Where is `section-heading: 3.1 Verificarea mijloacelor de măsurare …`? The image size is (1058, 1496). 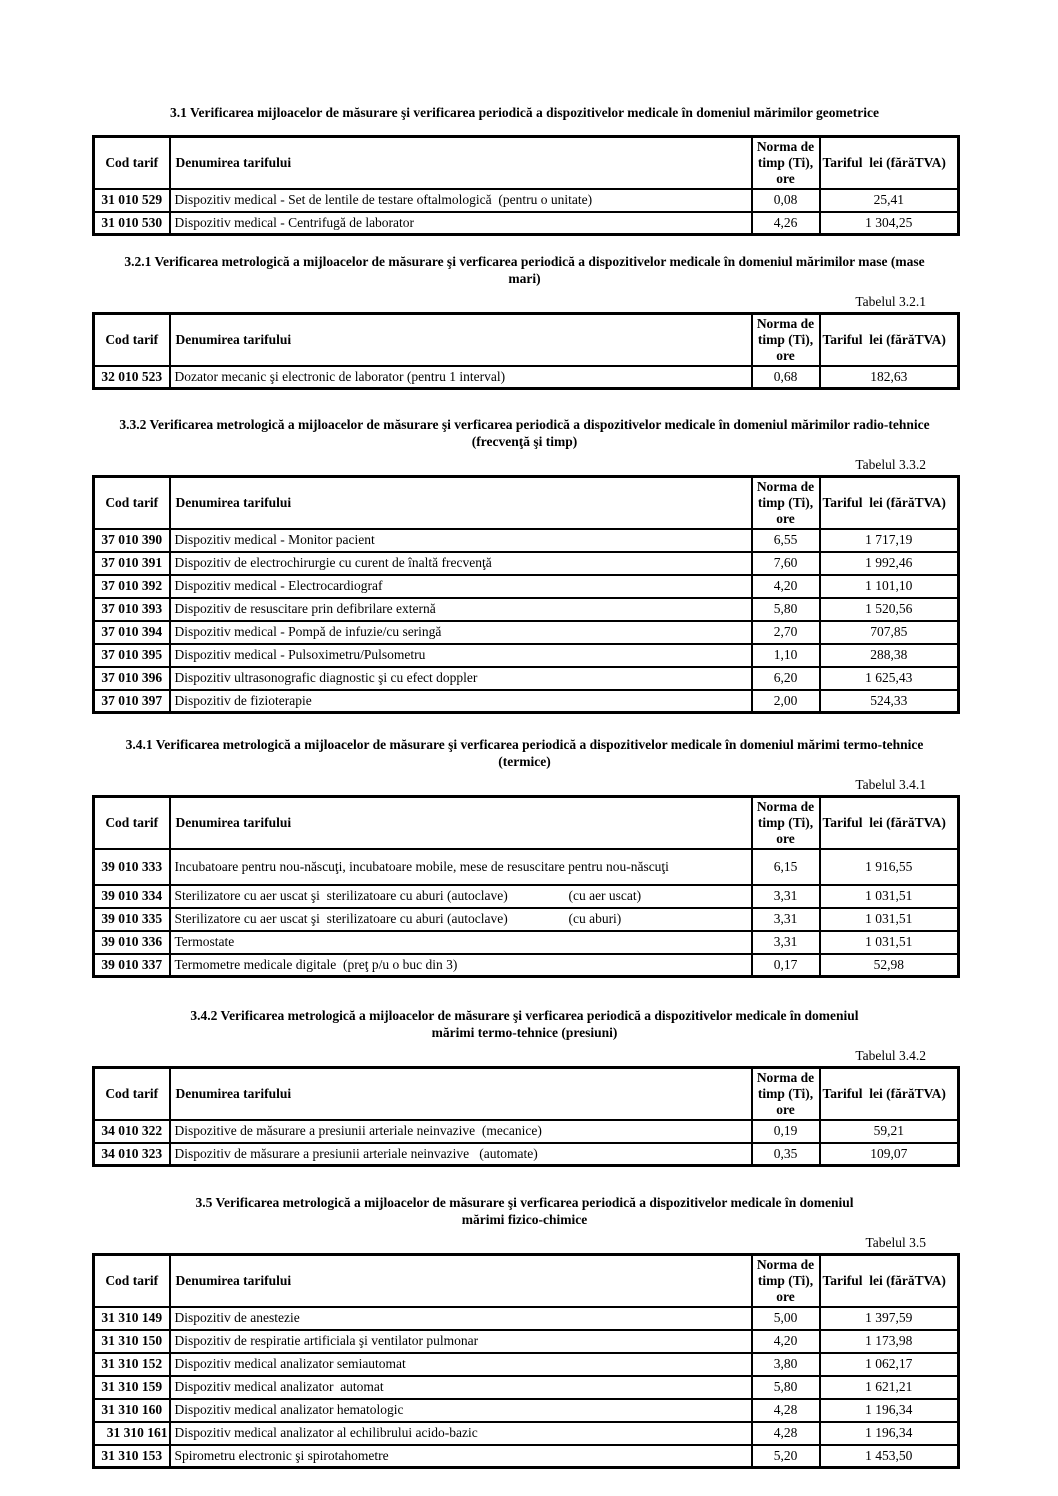 section-heading: 3.1 Verificarea mijloacelor de măsurare … is located at coordinates (524, 112).